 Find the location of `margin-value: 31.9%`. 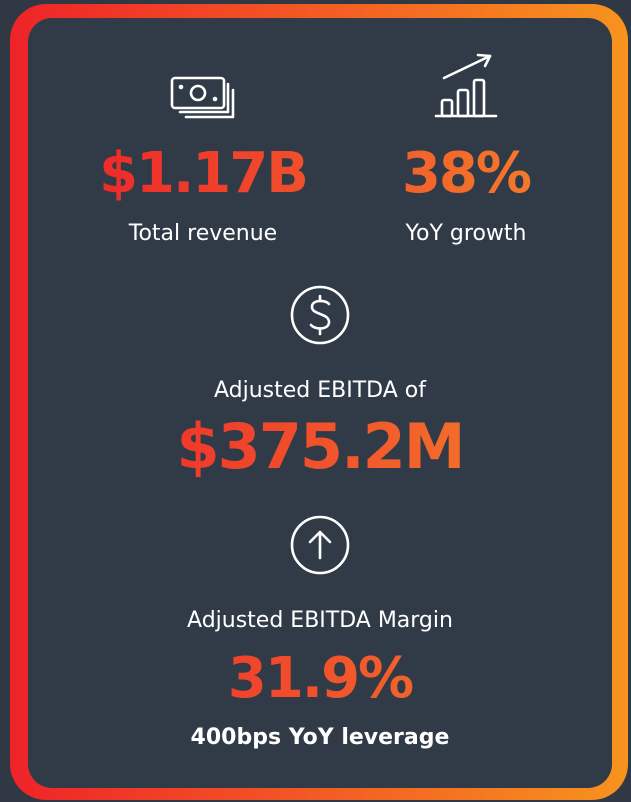

margin-value: 31.9% is located at coordinates (320, 678).